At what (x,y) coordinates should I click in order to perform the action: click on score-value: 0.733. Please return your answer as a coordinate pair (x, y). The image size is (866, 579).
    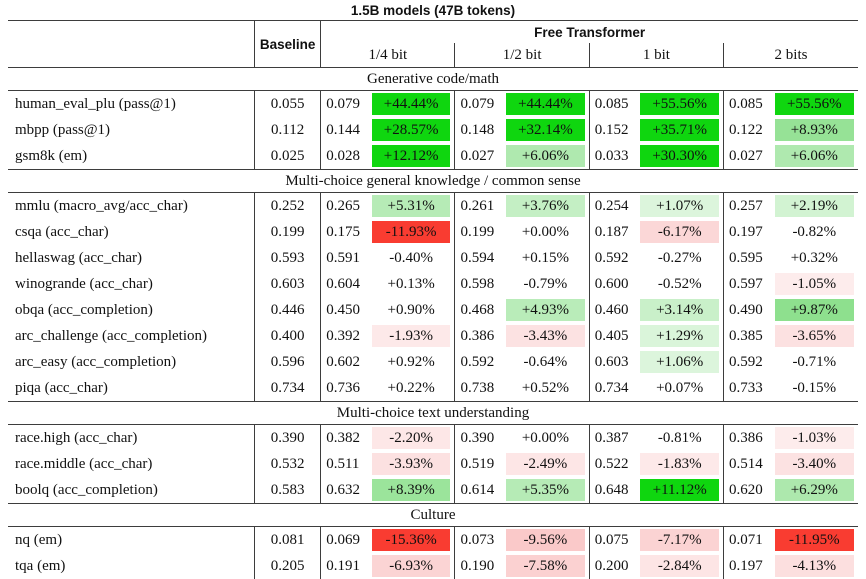
    Looking at the image, I should click on (746, 387).